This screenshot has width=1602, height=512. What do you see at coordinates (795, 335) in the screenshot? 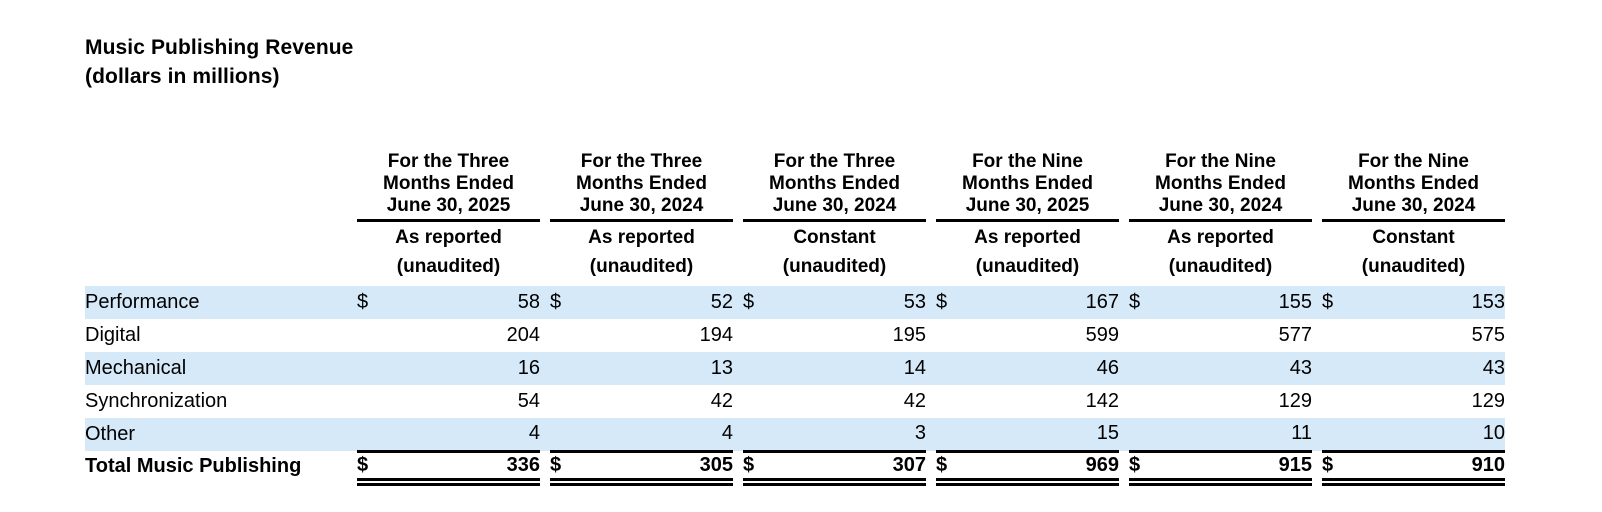
I see `table-row-digital: Digital 204 194 195 599 577 575` at bounding box center [795, 335].